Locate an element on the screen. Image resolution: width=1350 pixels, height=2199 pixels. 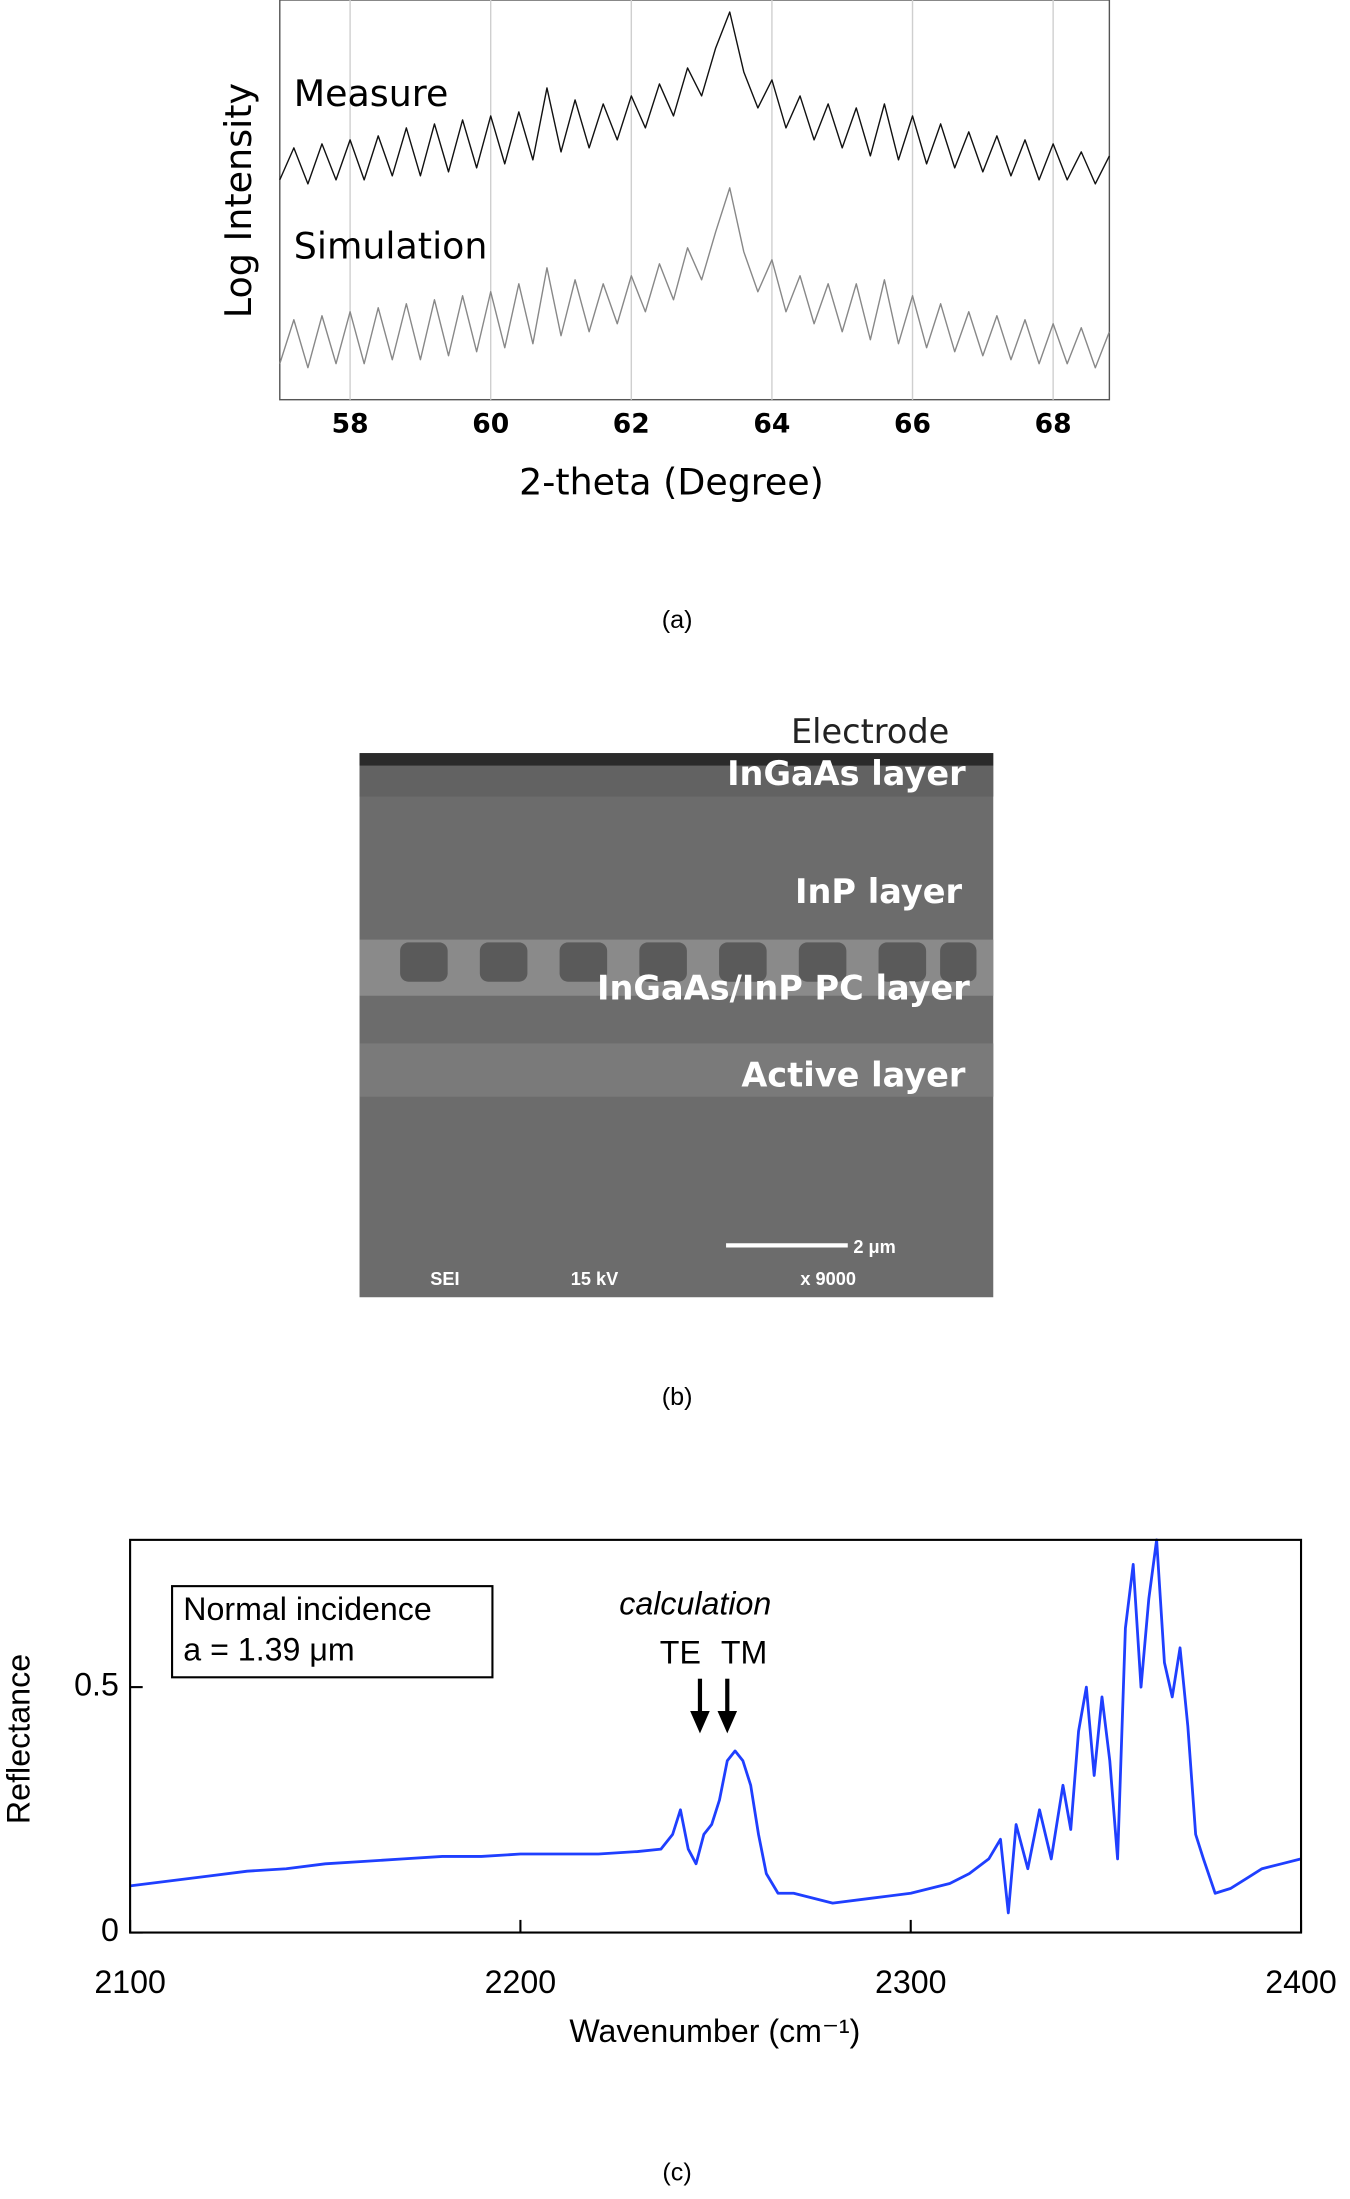
y-axis-title: Log Intensity is located at coordinates (238, 200).